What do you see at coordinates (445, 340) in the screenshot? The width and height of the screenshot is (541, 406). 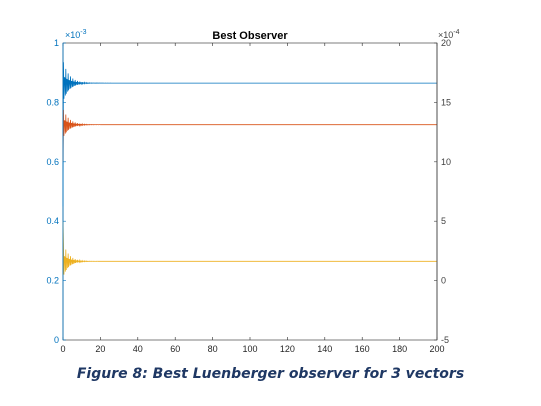 I see `y-right-tick-label: -5` at bounding box center [445, 340].